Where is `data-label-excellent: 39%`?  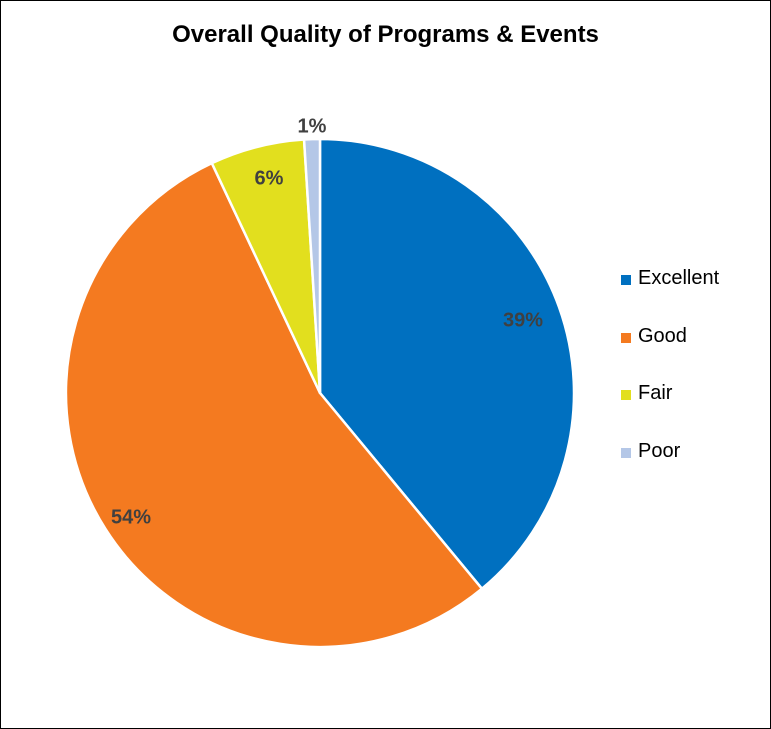
data-label-excellent: 39% is located at coordinates (523, 320).